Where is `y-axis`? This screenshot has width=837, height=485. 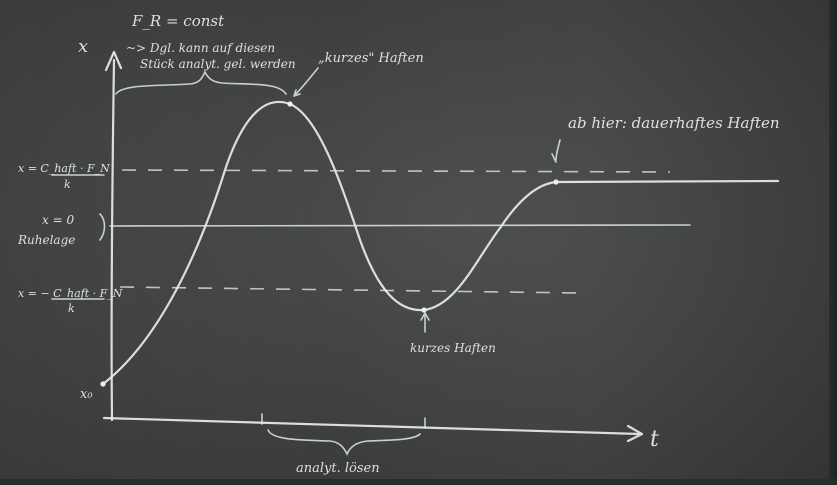 y-axis is located at coordinates (113, 236).